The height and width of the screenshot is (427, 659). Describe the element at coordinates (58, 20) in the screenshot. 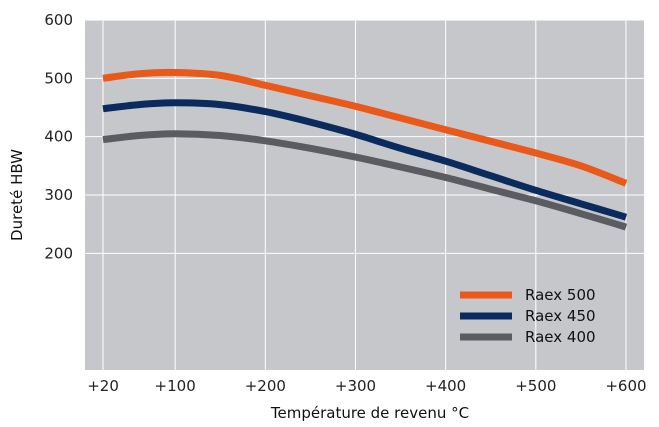

I see `y-tick-label: 600` at that location.